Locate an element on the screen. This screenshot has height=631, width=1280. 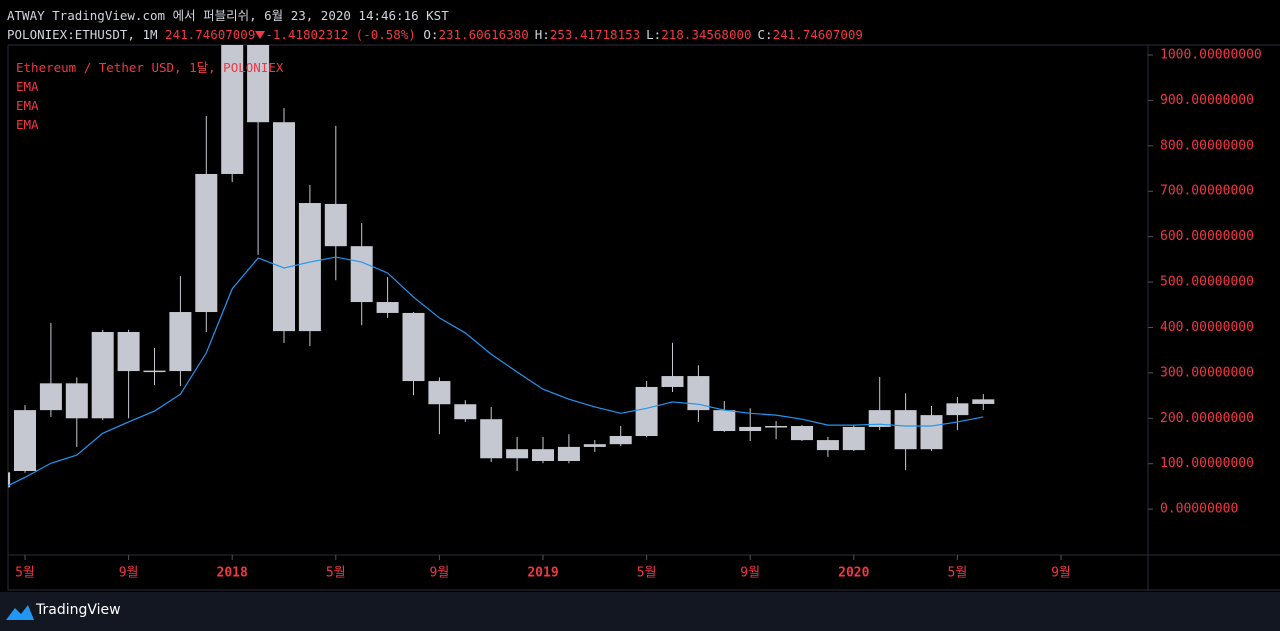
brand: TradingView is located at coordinates (78, 610).